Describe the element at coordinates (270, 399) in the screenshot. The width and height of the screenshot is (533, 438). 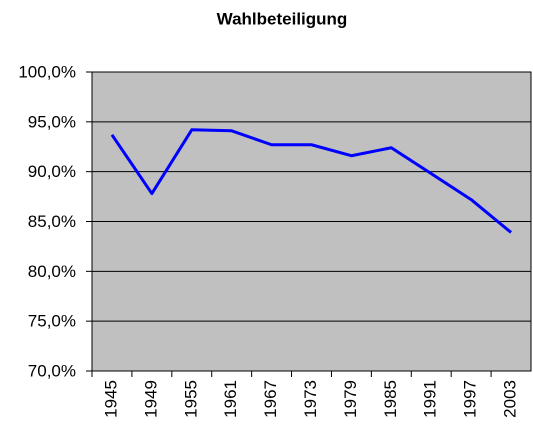
I see `x-tick-label: 1967` at that location.